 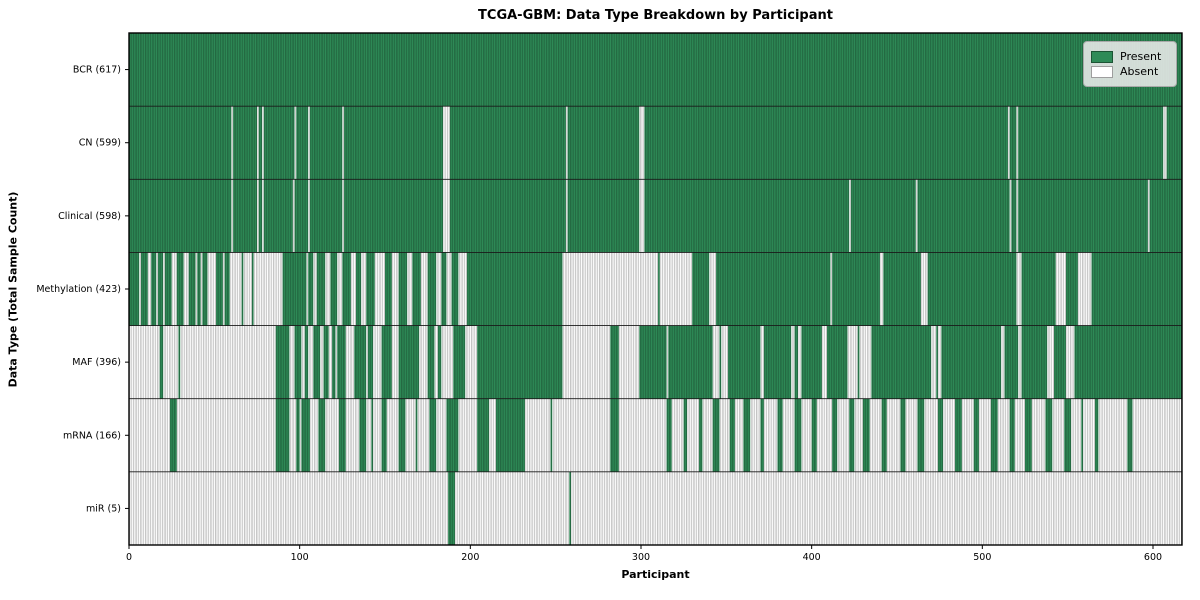 I want to click on x-tick-label: 300, so click(x=641, y=557).